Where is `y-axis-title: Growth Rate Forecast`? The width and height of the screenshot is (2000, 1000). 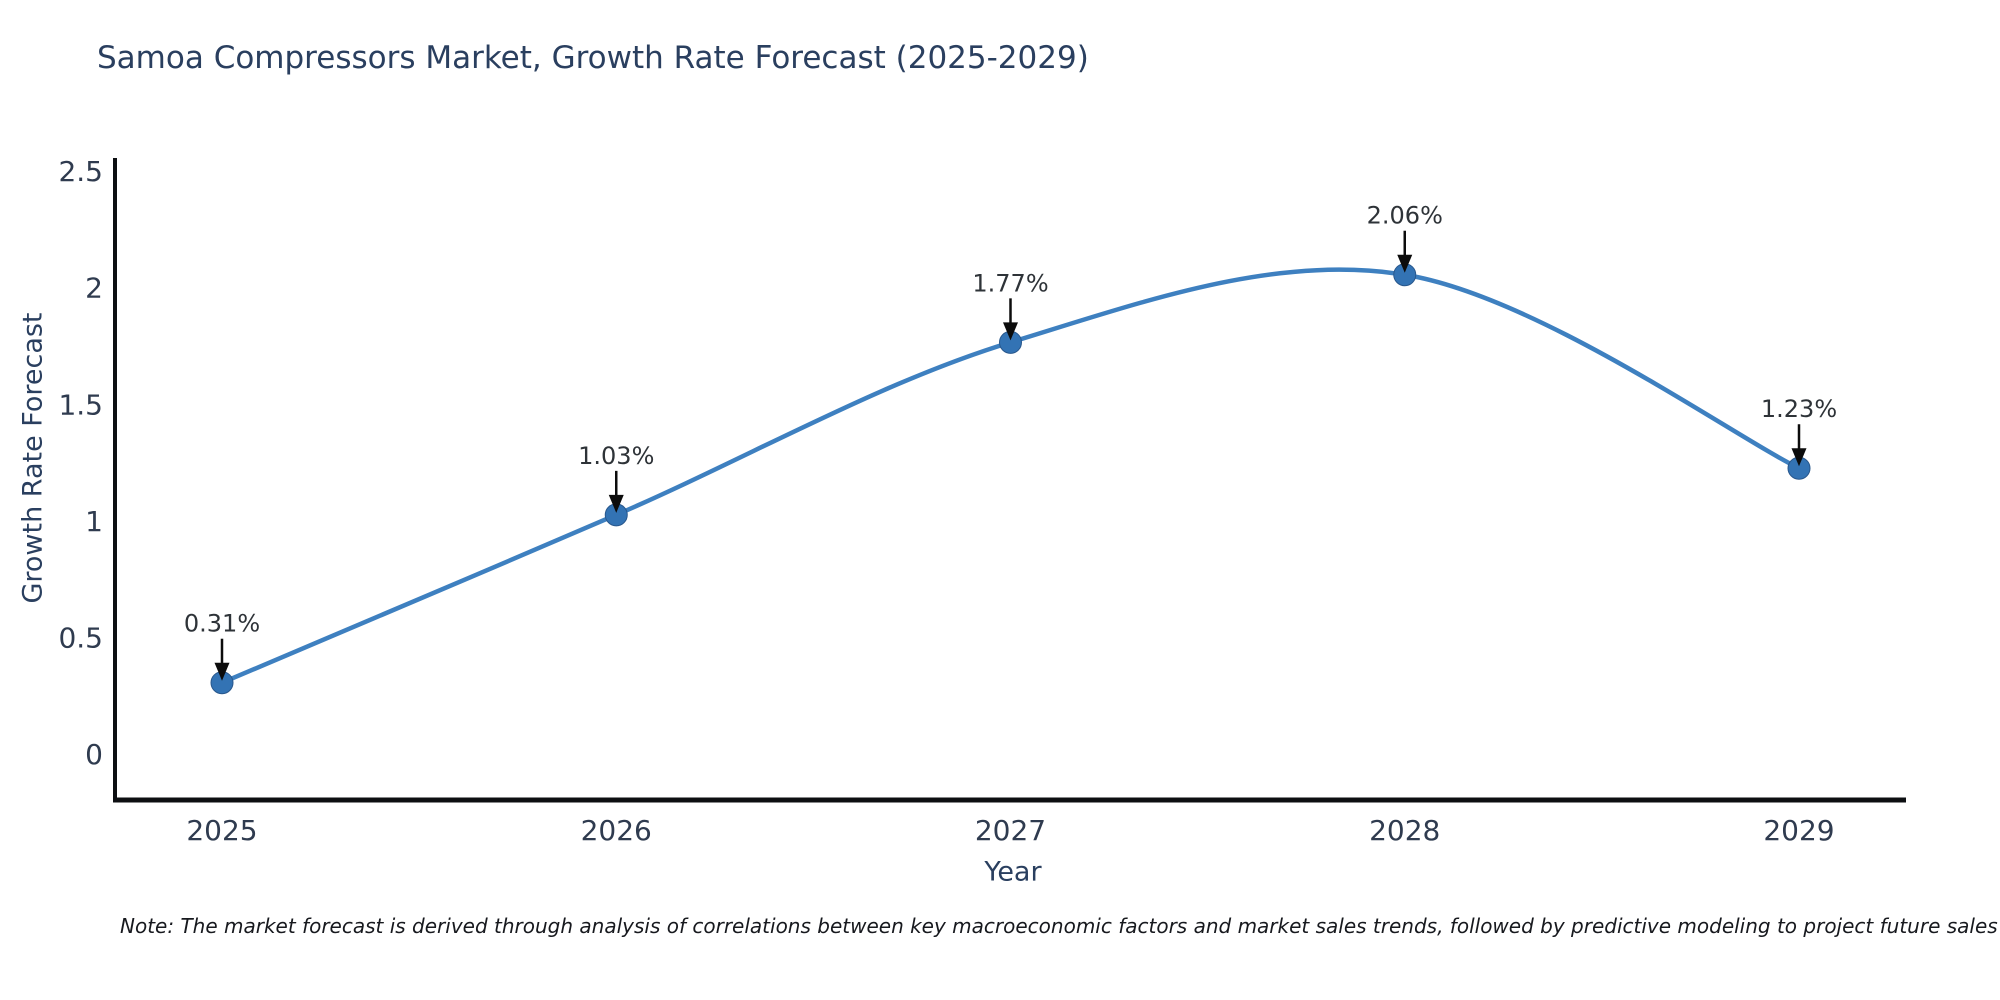 y-axis-title: Growth Rate Forecast is located at coordinates (33, 458).